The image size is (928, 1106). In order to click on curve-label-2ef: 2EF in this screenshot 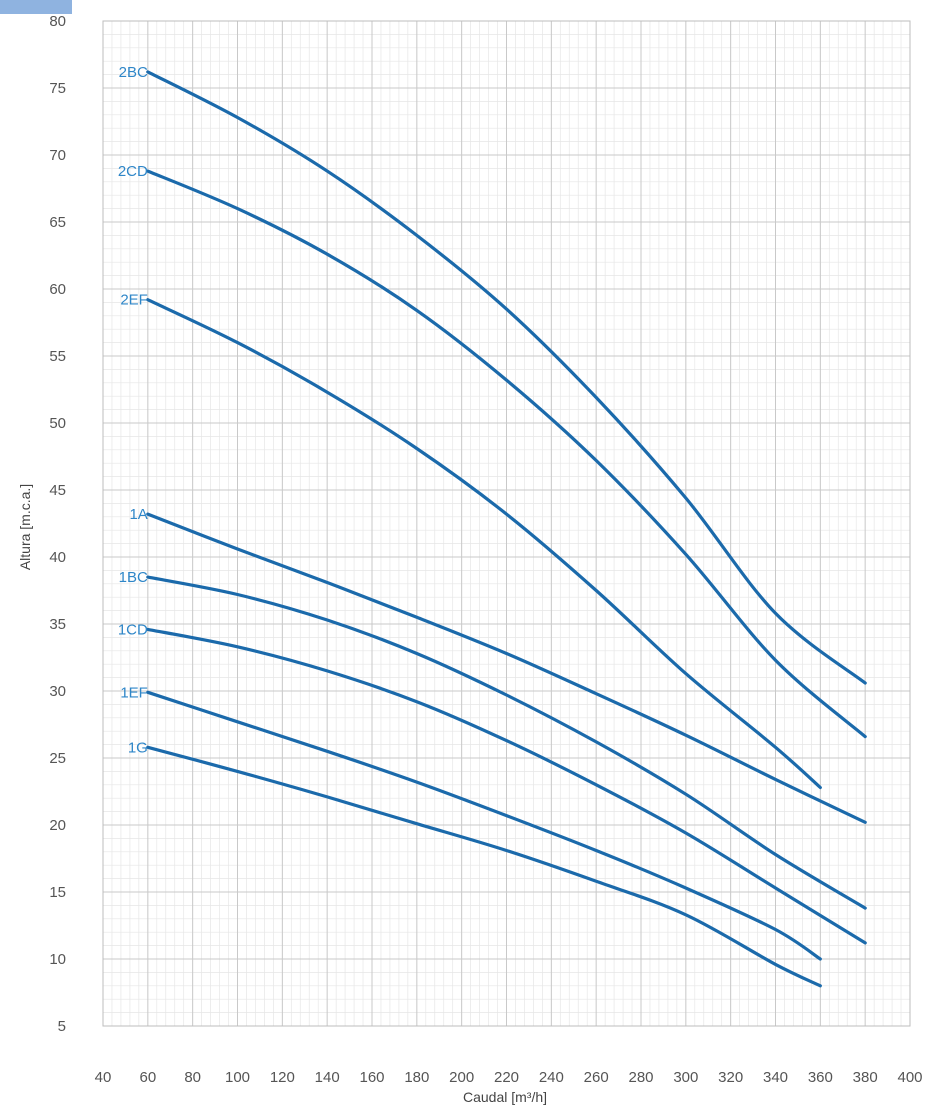, I will do `click(134, 300)`.